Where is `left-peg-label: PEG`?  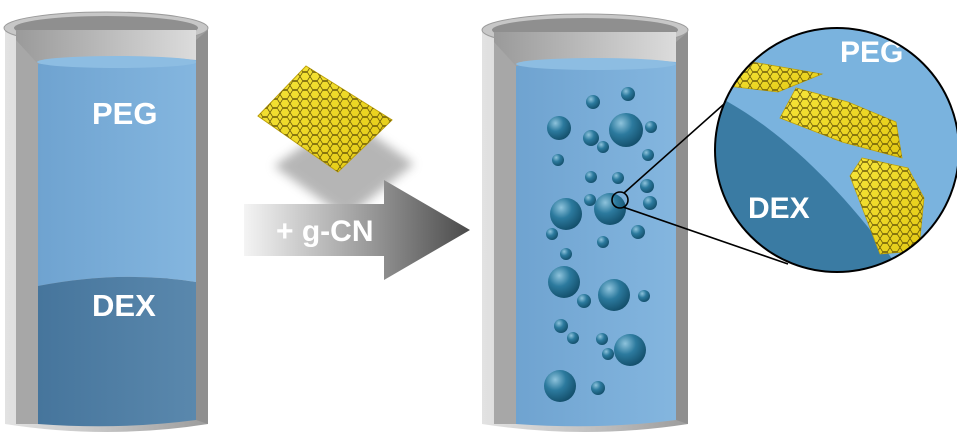 left-peg-label: PEG is located at coordinates (124, 113).